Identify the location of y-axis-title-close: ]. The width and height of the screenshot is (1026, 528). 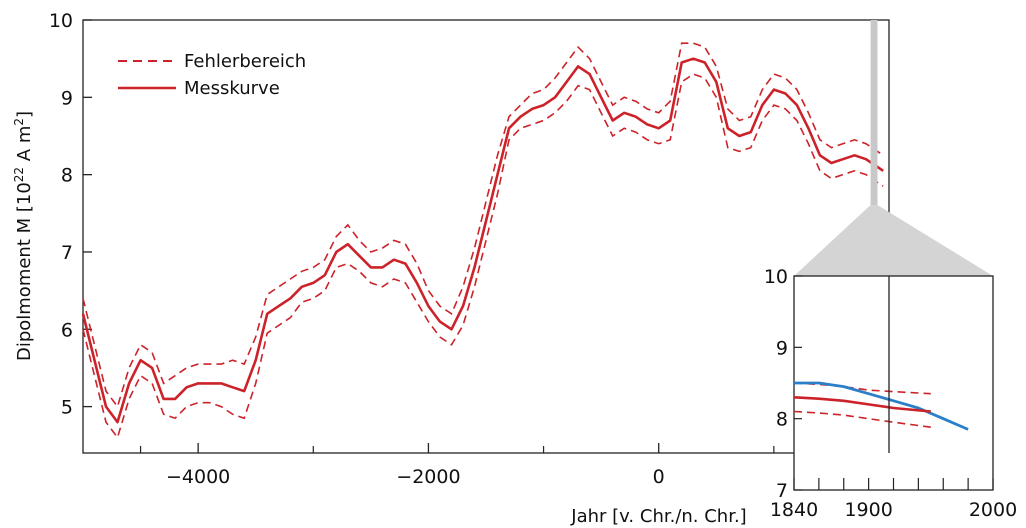
(24, 114).